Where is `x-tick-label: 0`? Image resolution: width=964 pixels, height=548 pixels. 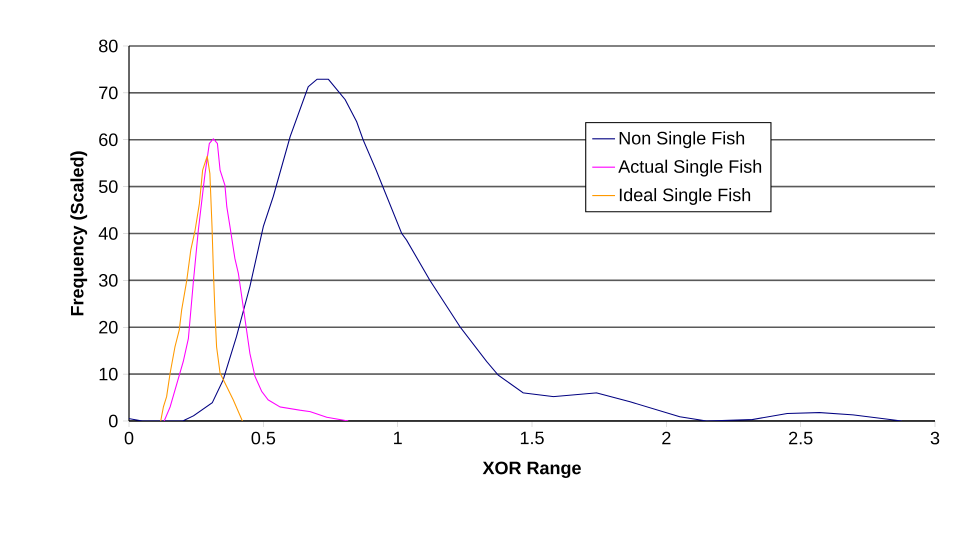
x-tick-label: 0 is located at coordinates (129, 438).